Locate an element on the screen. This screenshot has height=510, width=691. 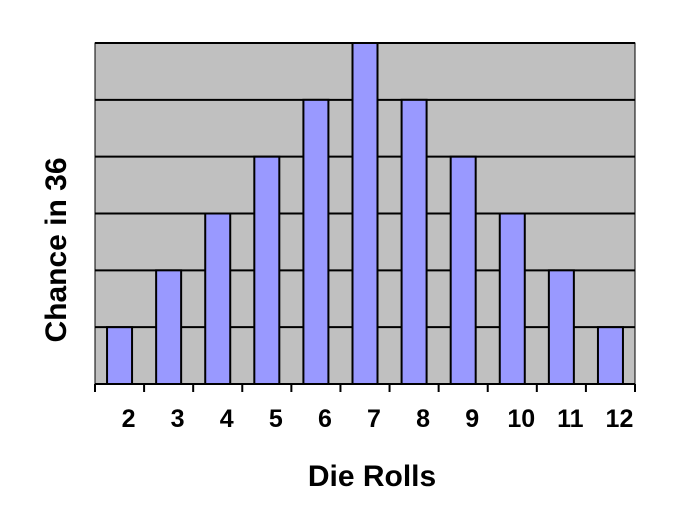
x-tick-label-9: 9 is located at coordinates (472, 419).